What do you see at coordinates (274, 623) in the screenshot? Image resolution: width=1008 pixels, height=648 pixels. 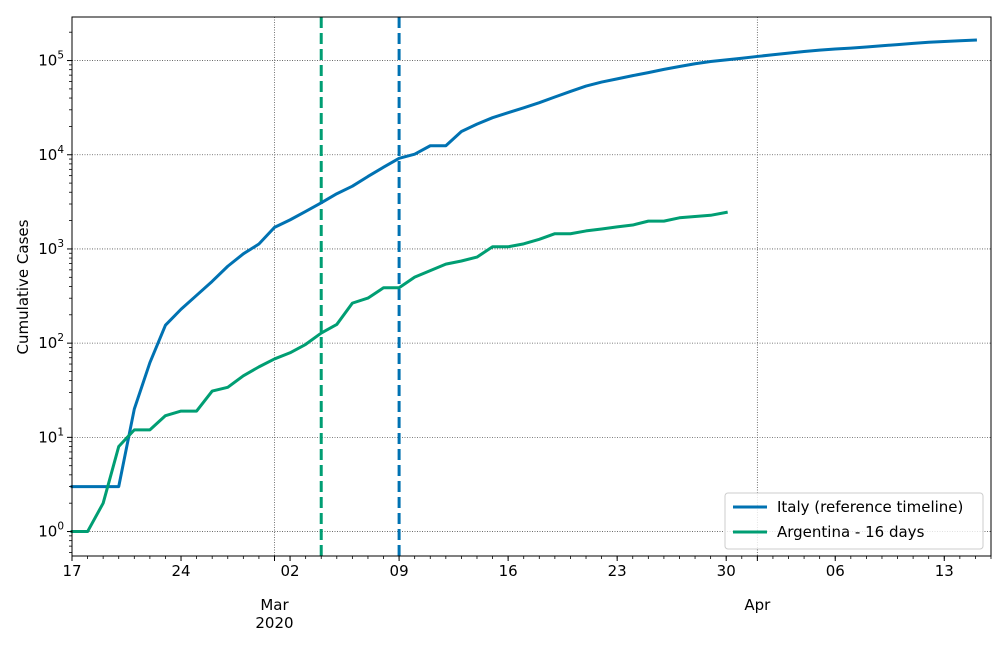 I see `x-year-label: 2020` at bounding box center [274, 623].